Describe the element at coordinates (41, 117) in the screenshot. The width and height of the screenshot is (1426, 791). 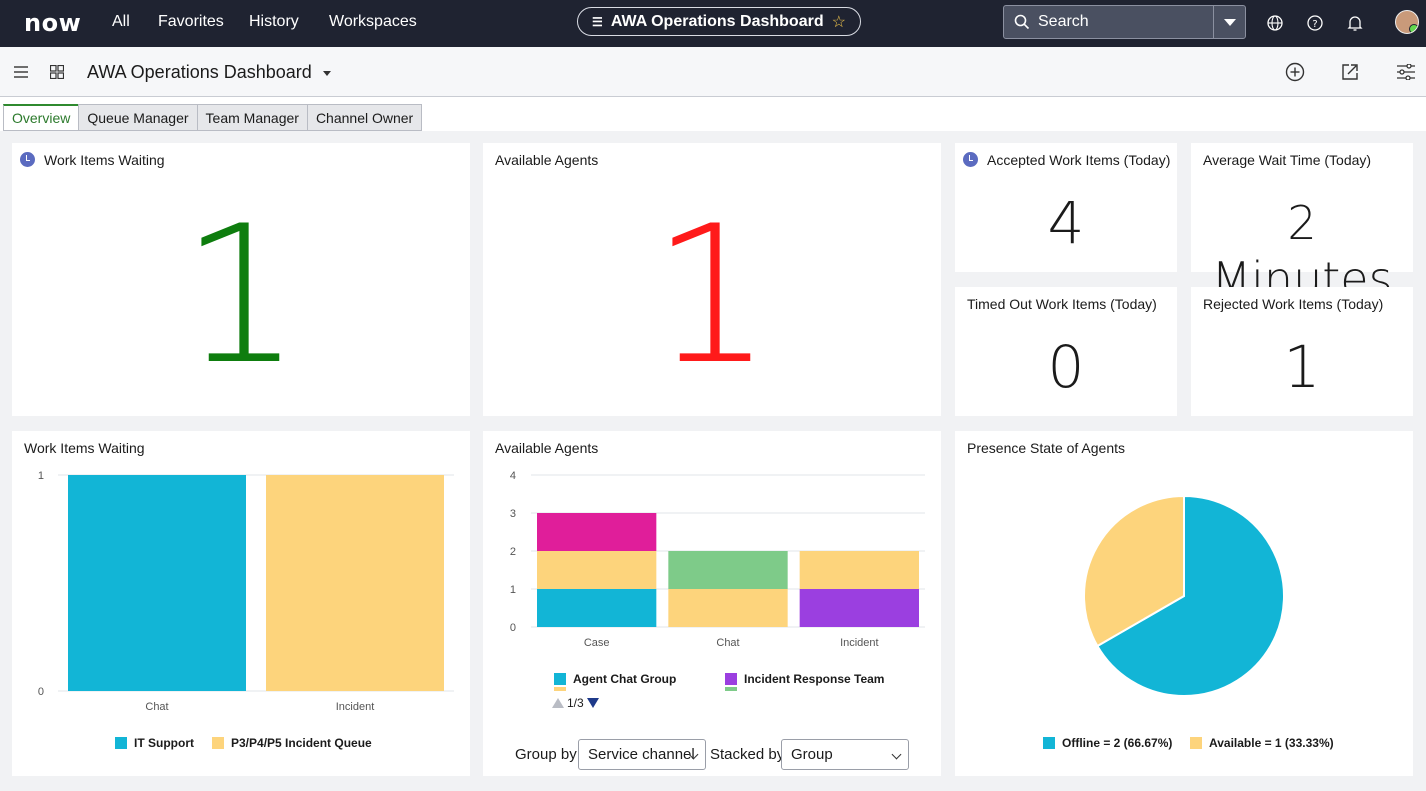
I see `tab-overview: Overview` at that location.